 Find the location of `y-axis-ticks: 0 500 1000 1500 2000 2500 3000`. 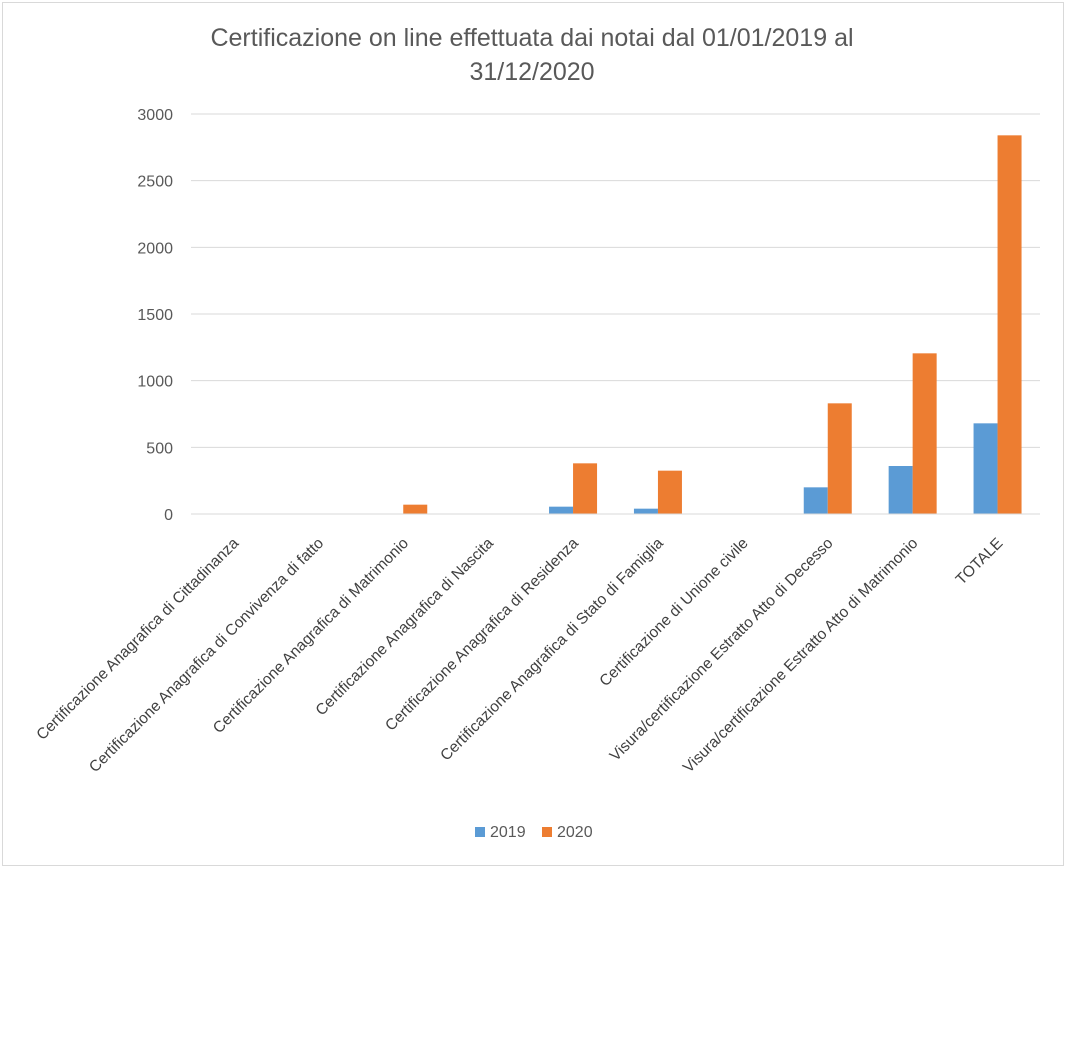

y-axis-ticks: 0 500 1000 1500 2000 2500 3000 is located at coordinates (155, 315).